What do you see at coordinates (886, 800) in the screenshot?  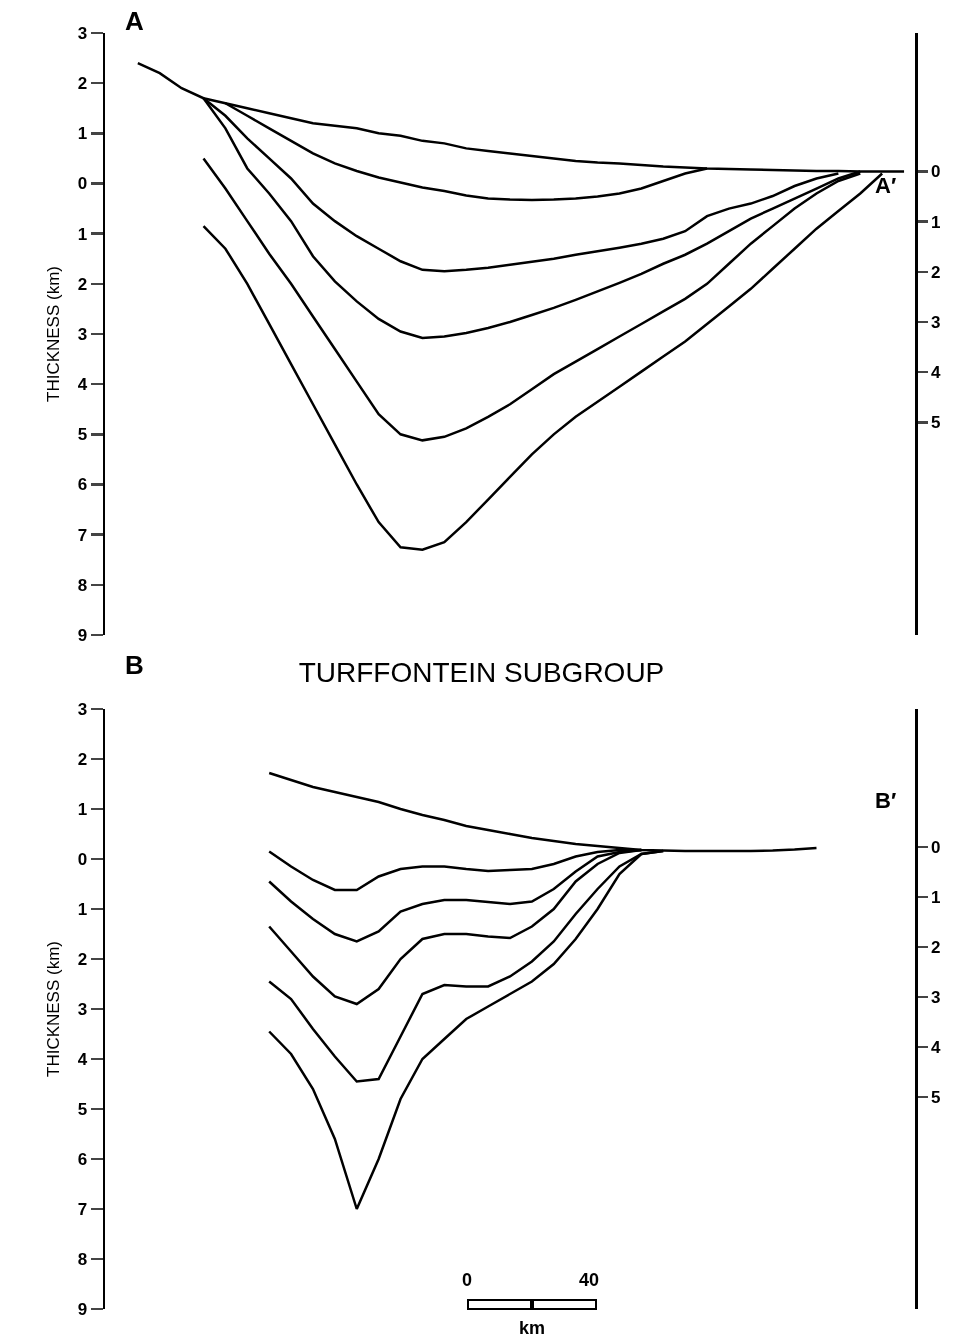 I see `annotation: B′` at bounding box center [886, 800].